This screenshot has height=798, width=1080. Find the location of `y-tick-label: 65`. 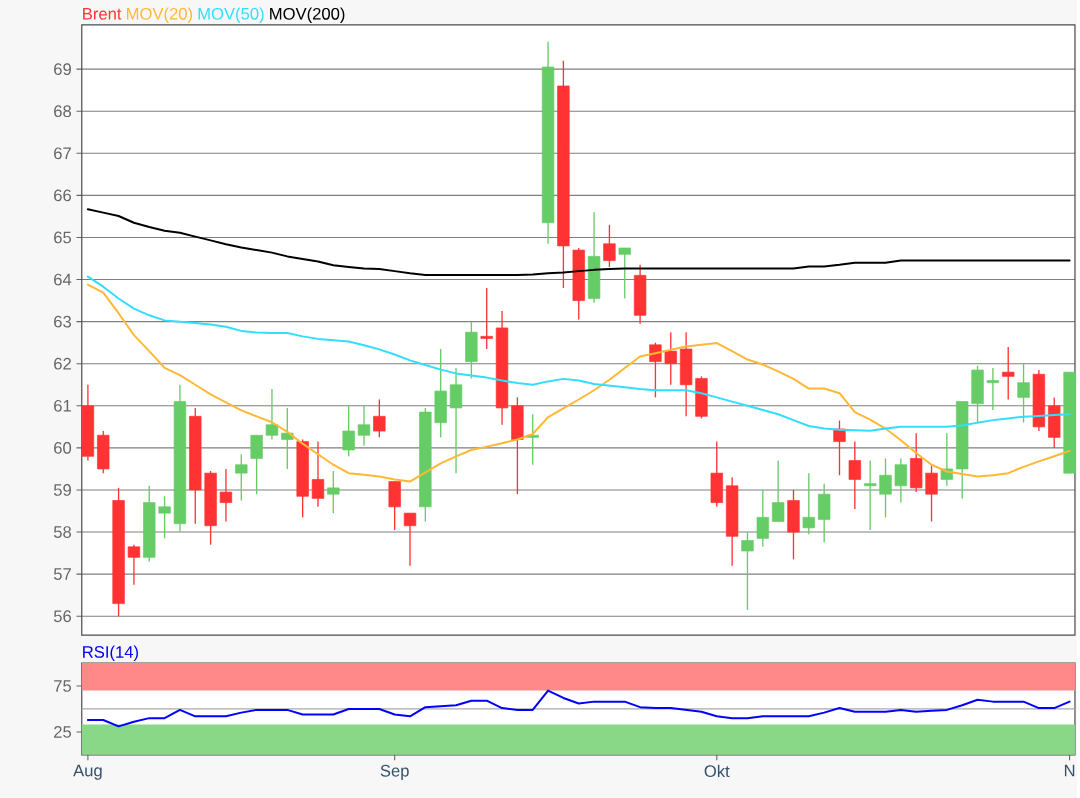

y-tick-label: 65 is located at coordinates (63, 237).